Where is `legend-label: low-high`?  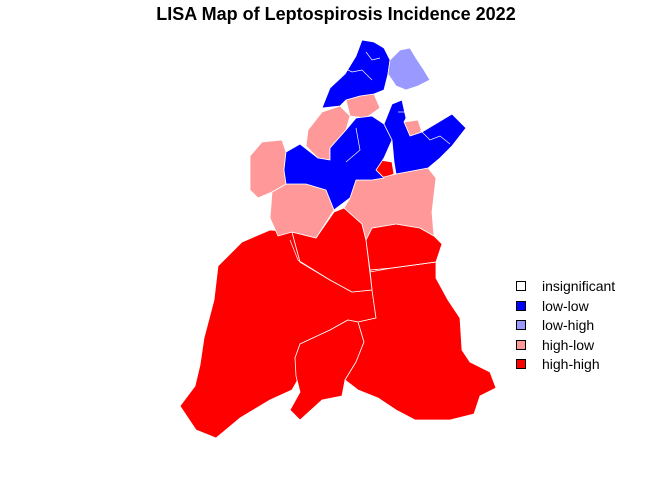 legend-label: low-high is located at coordinates (568, 325).